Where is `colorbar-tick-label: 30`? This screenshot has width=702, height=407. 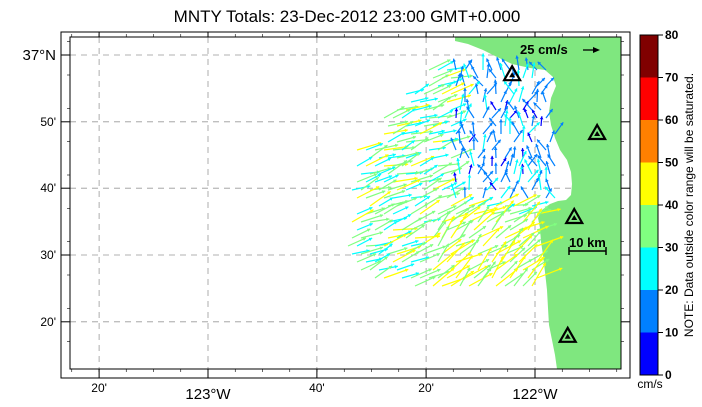 colorbar-tick-label: 30 is located at coordinates (672, 248).